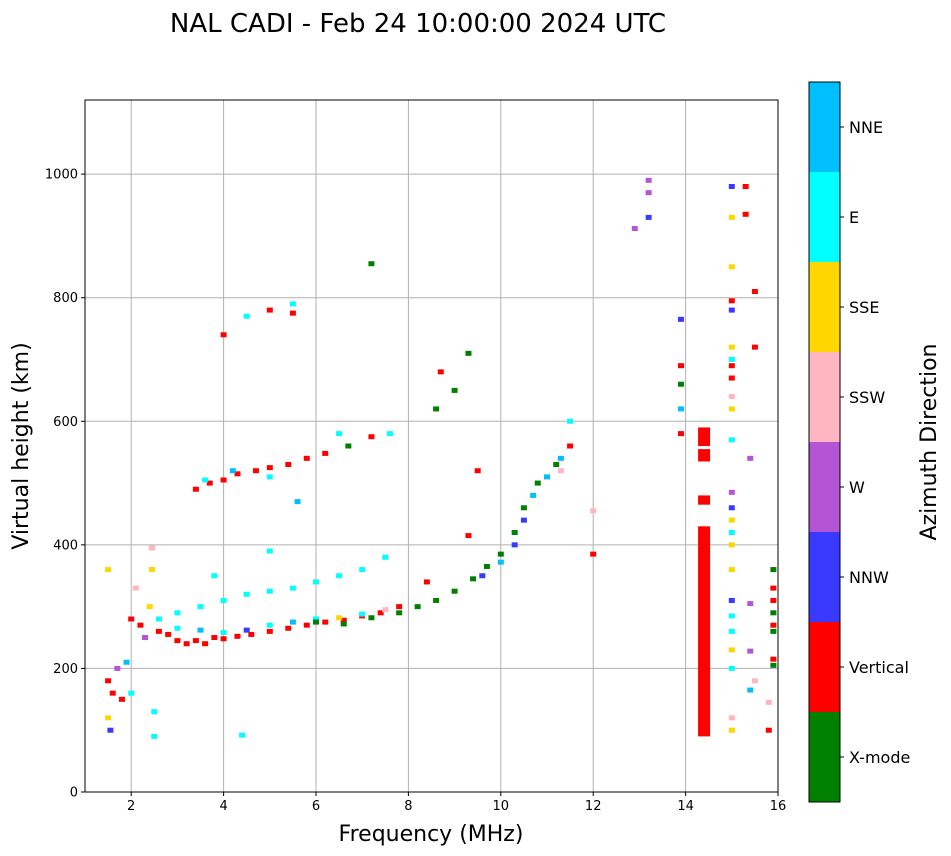 Image resolution: width=951 pixels, height=856 pixels. Describe the element at coordinates (867, 397) in the screenshot. I see `colorbar-label-ssw: SSW` at that location.